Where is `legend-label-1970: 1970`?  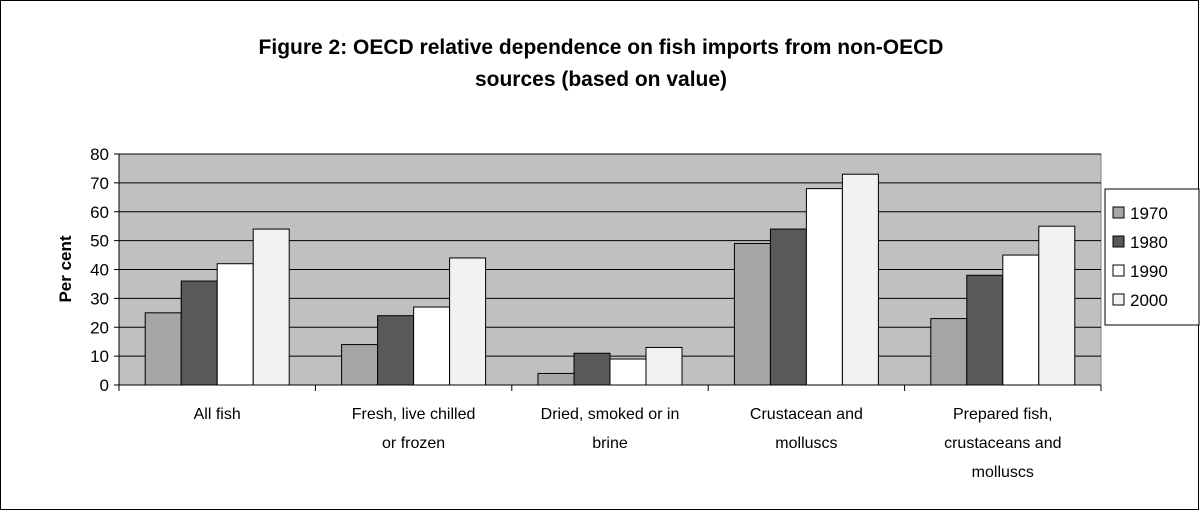 legend-label-1970: 1970 is located at coordinates (1149, 213).